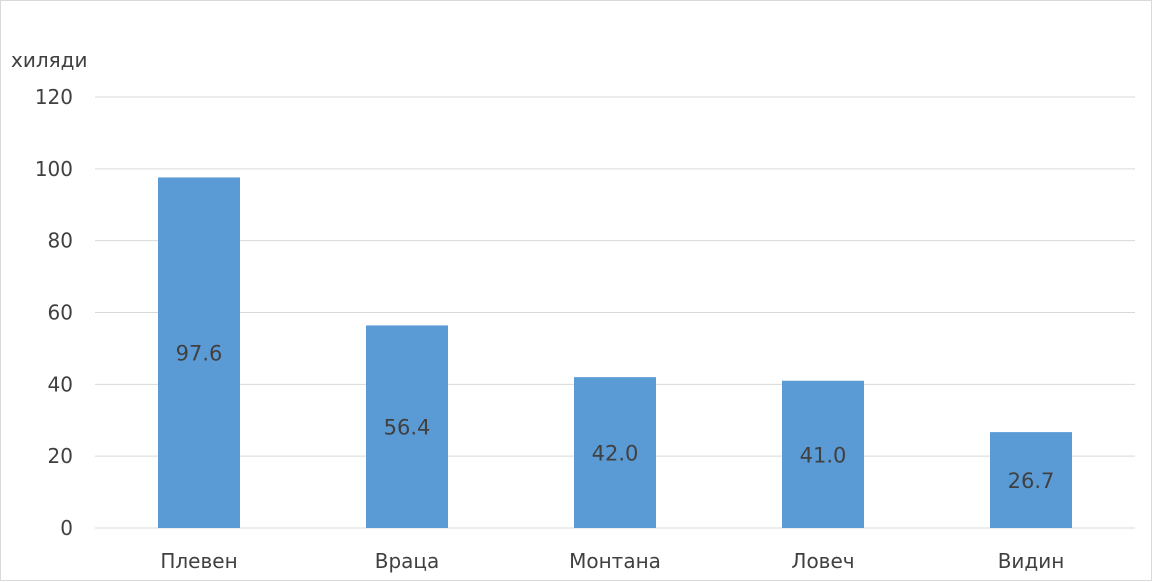  I want to click on y-tick-label: 40, so click(60, 384).